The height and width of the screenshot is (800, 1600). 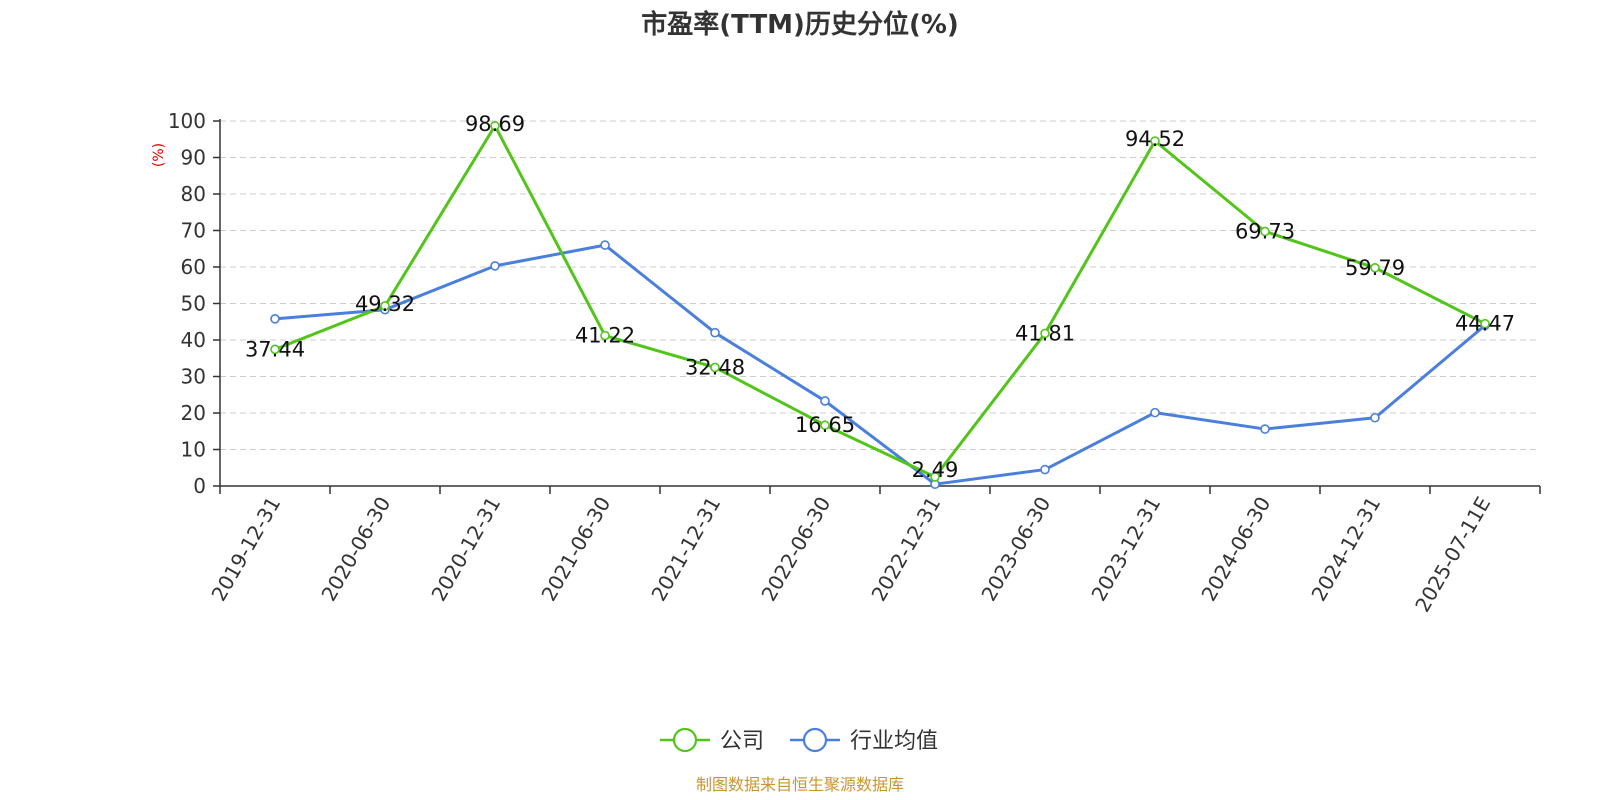 I want to click on x-tick-label: 2024-06-30, so click(x=1235, y=549).